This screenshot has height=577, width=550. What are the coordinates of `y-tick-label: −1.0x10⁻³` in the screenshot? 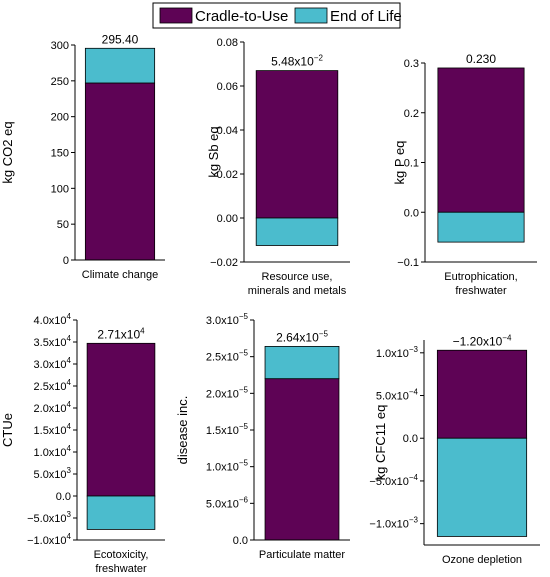 It's located at (393, 523).